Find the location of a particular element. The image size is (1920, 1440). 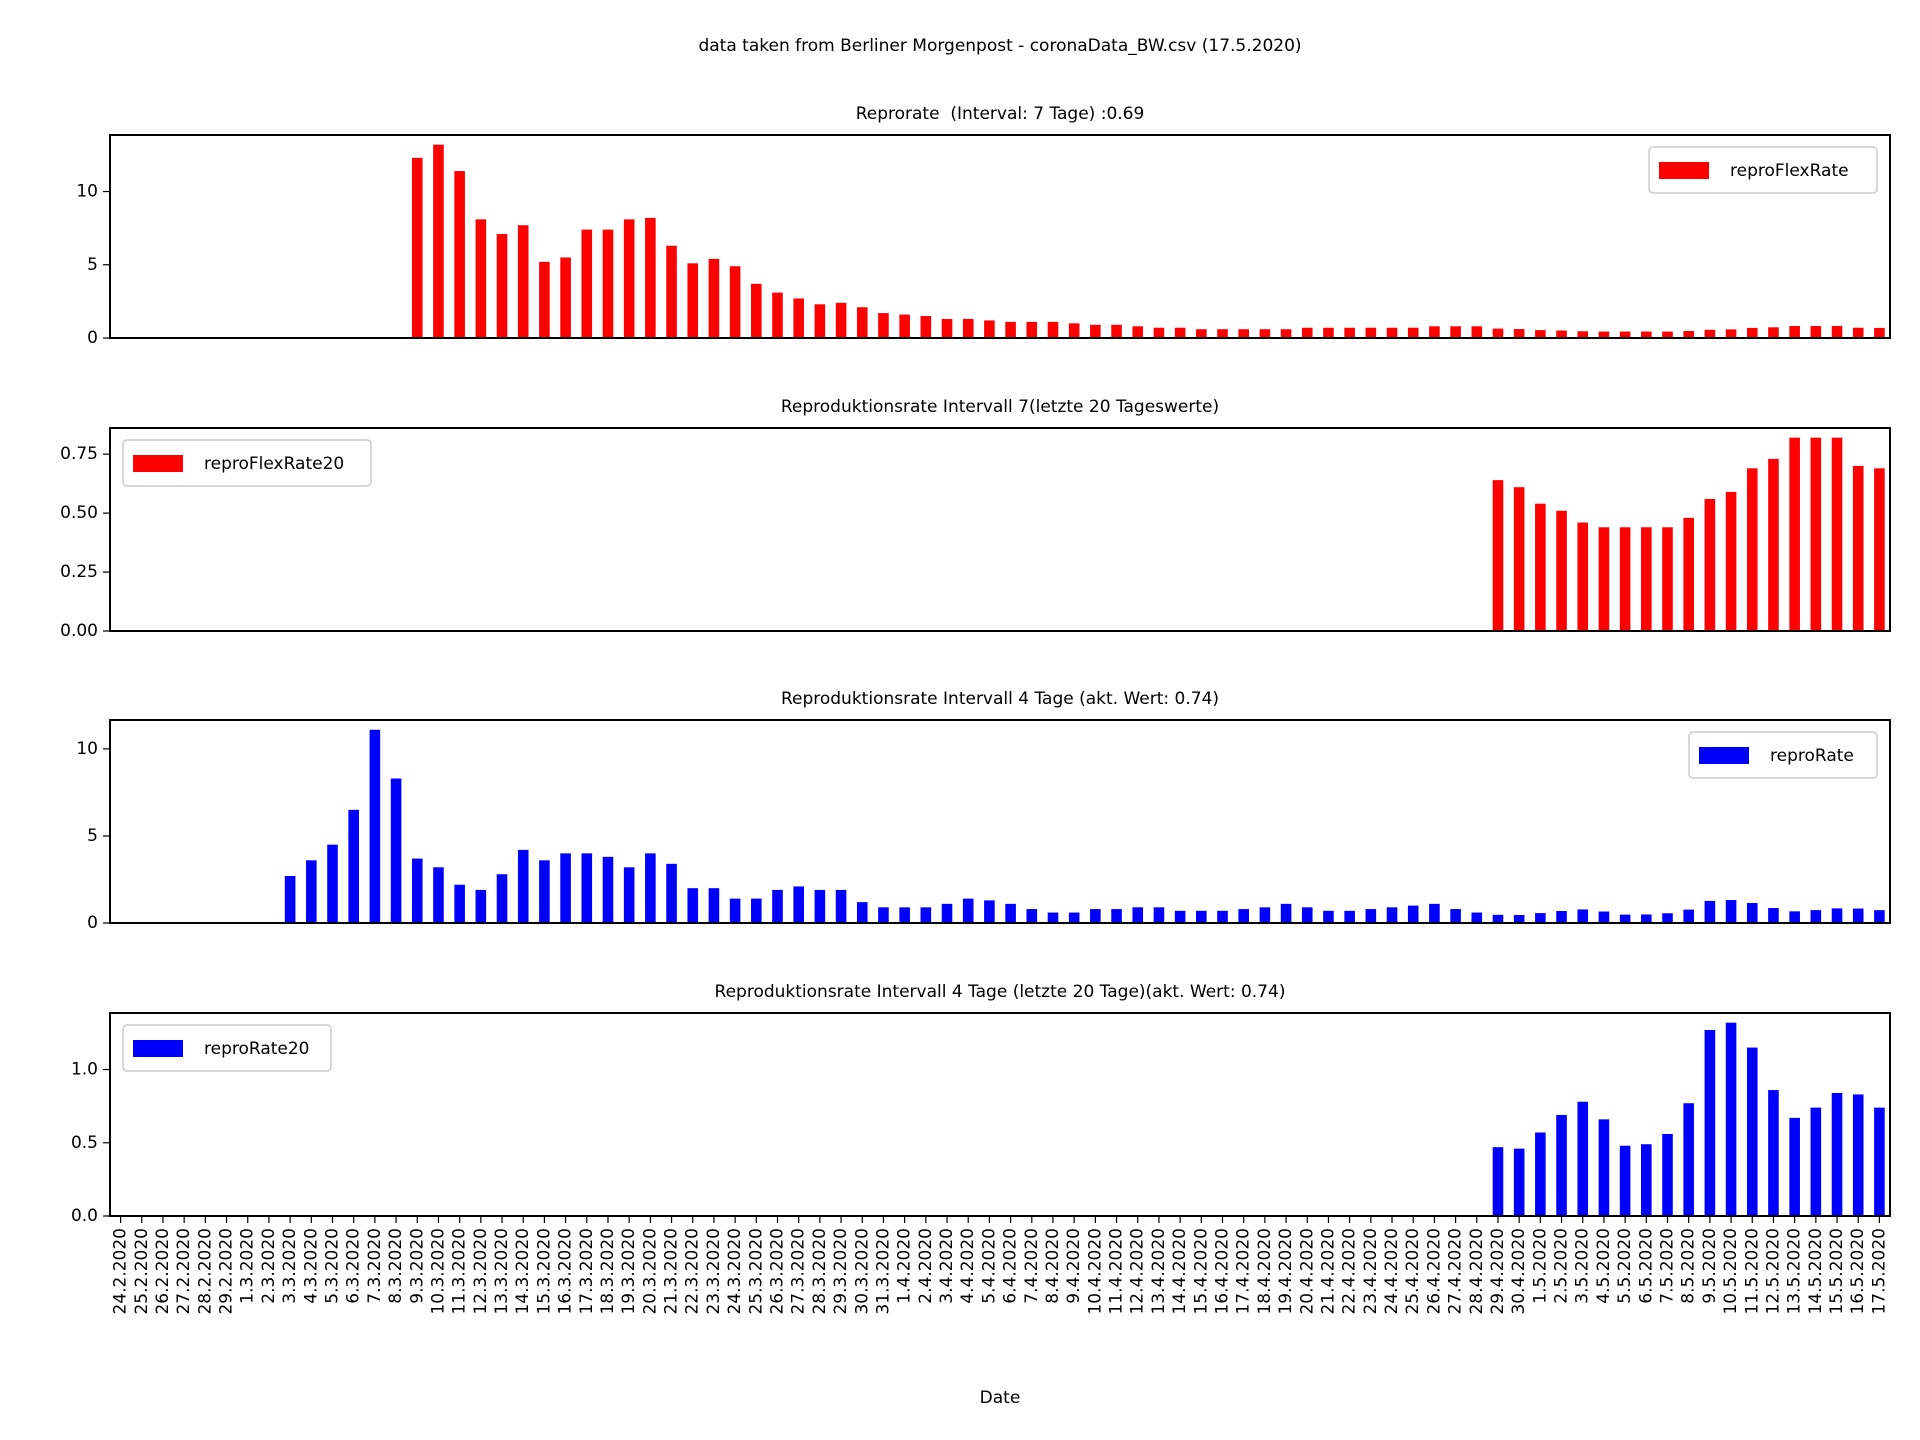

x-tick-label: 28.3.2020 is located at coordinates (820, 1271).